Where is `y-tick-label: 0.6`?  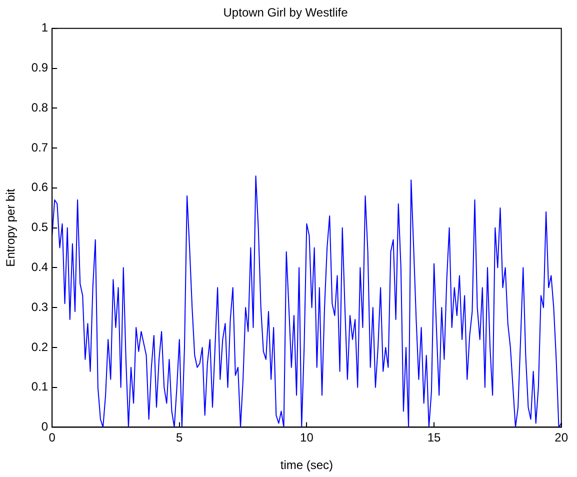
y-tick-label: 0.6 is located at coordinates (39, 187).